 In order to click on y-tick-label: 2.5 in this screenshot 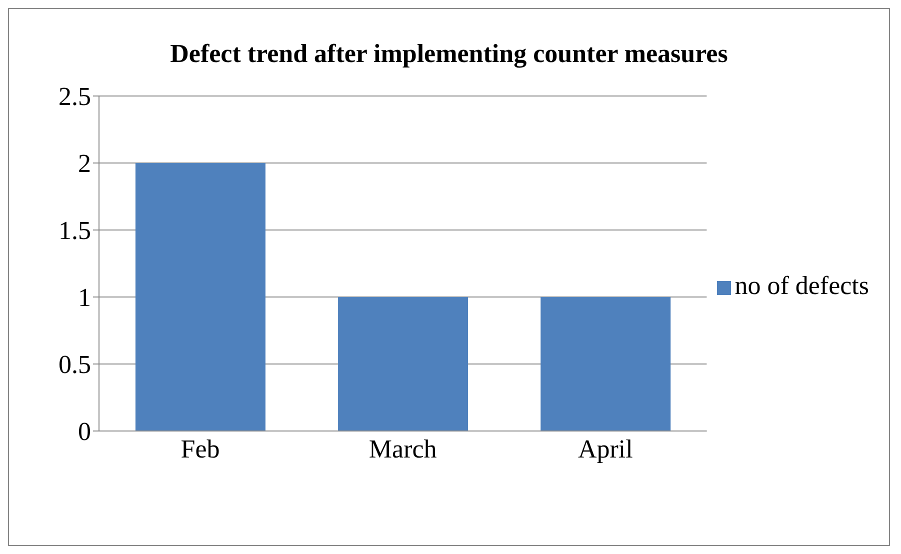, I will do `click(74, 97)`.